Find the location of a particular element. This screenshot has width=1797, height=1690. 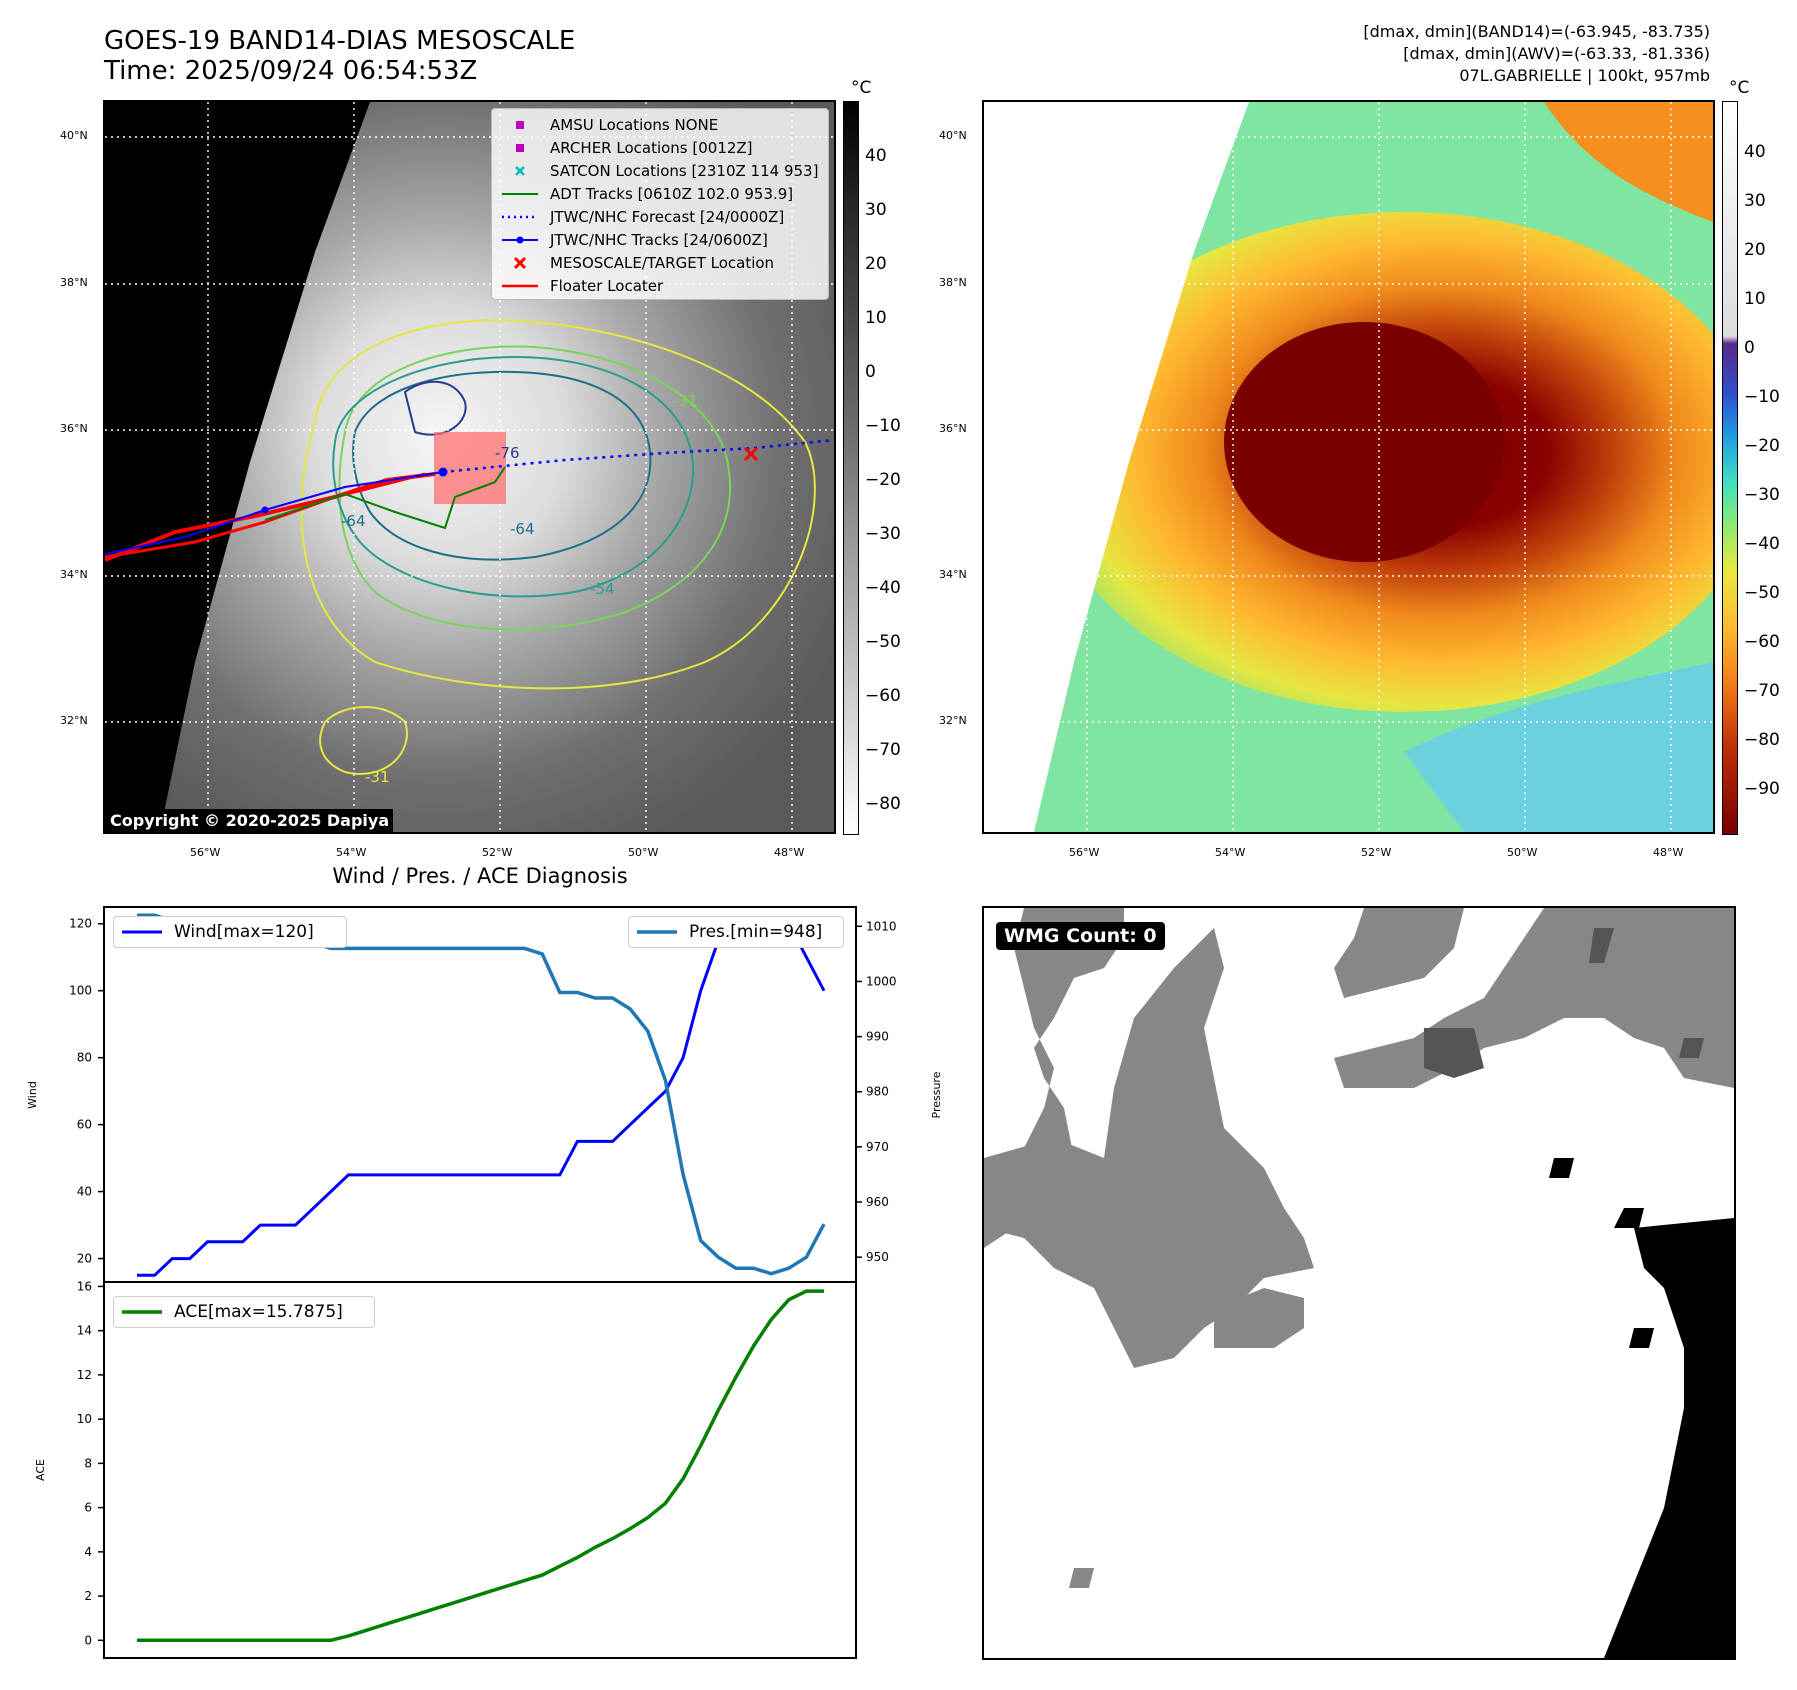

ace-series-line is located at coordinates (480, 1466).